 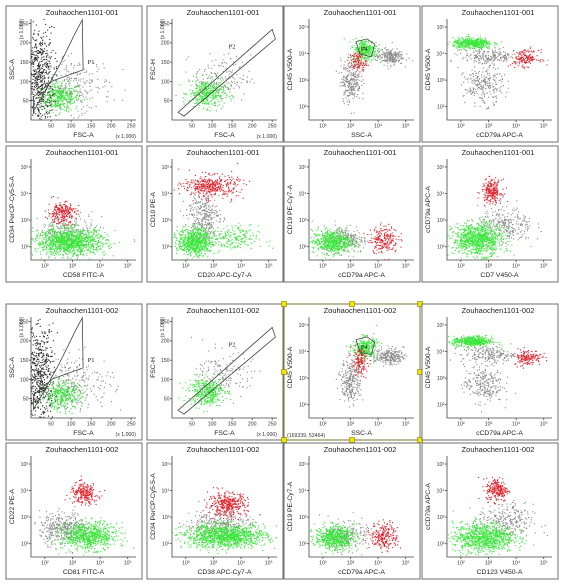 What do you see at coordinates (24, 44) in the screenshot?
I see `y-tick-label: 200` at bounding box center [24, 44].